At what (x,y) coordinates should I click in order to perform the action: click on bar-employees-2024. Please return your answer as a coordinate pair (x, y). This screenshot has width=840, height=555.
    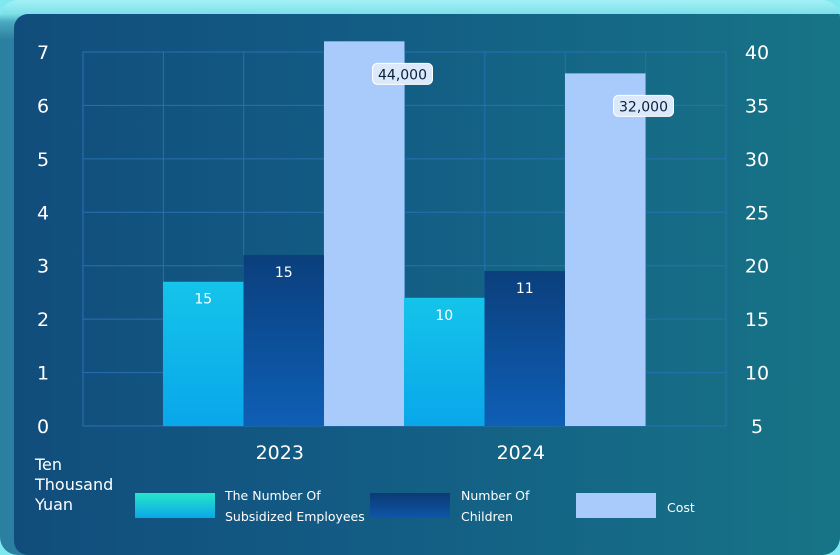
    Looking at the image, I should click on (444, 361).